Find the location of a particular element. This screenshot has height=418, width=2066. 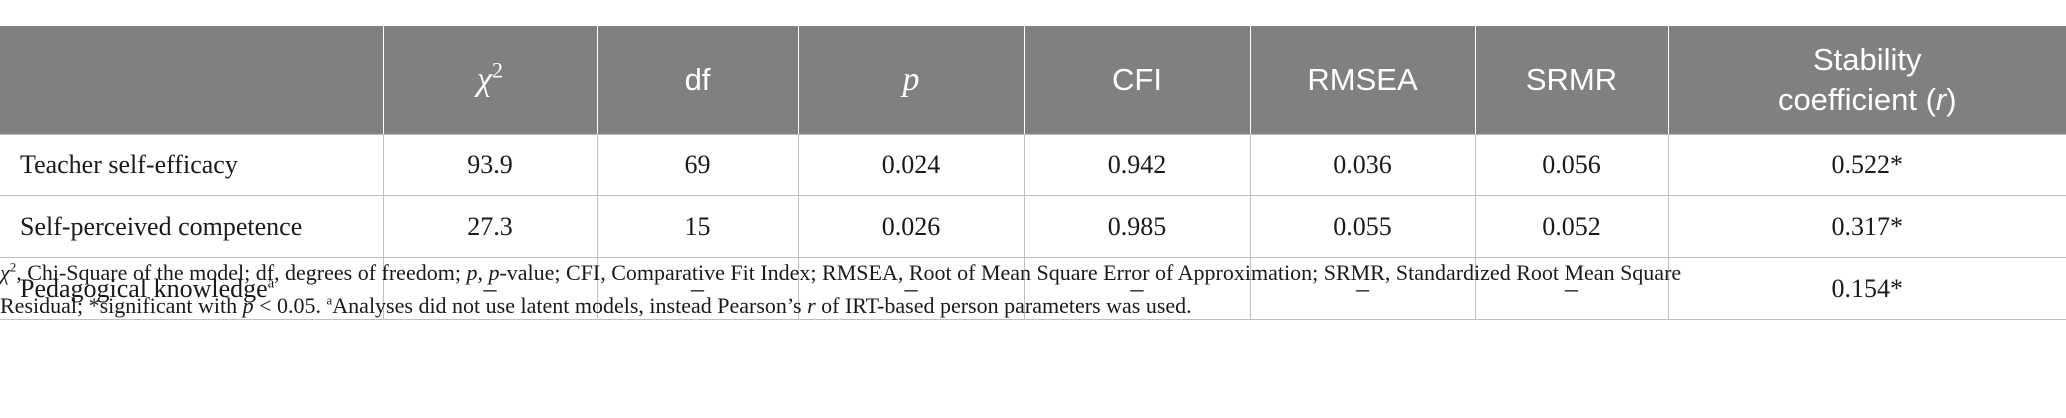

header-chi-symbol: χ is located at coordinates (484, 79).